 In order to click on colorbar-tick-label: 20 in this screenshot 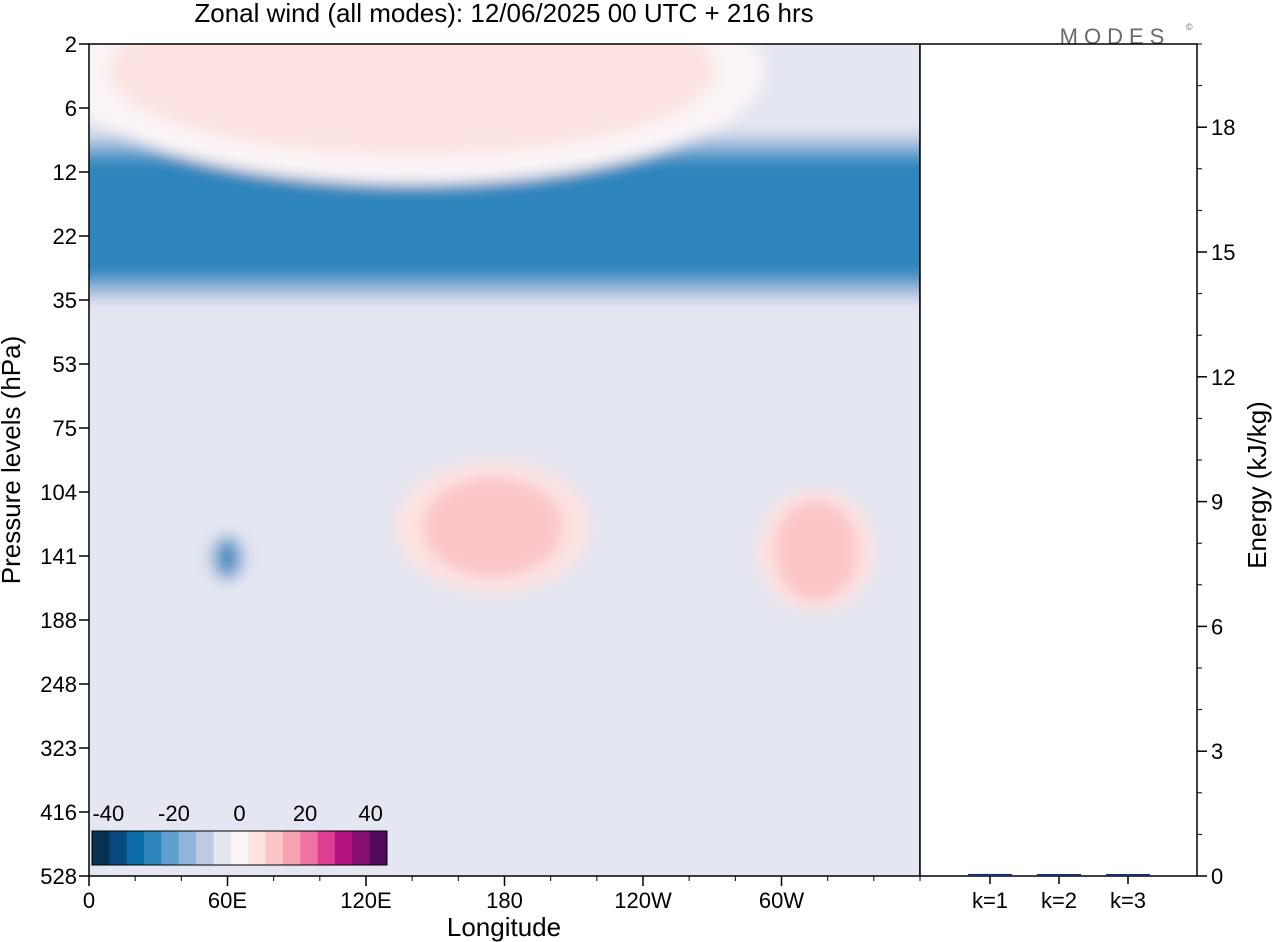, I will do `click(305, 813)`.